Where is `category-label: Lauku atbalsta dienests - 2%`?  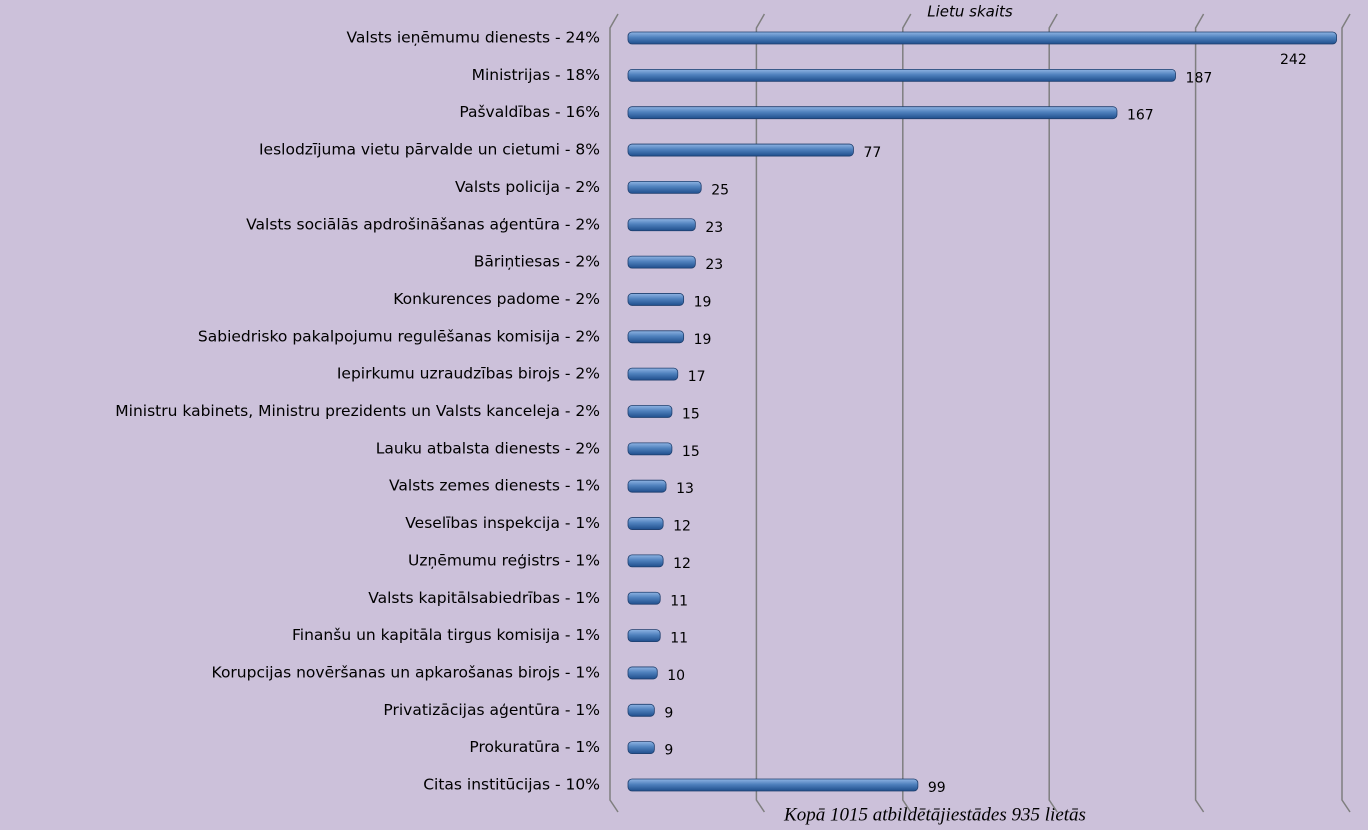 category-label: Lauku atbalsta dienests - 2% is located at coordinates (488, 448).